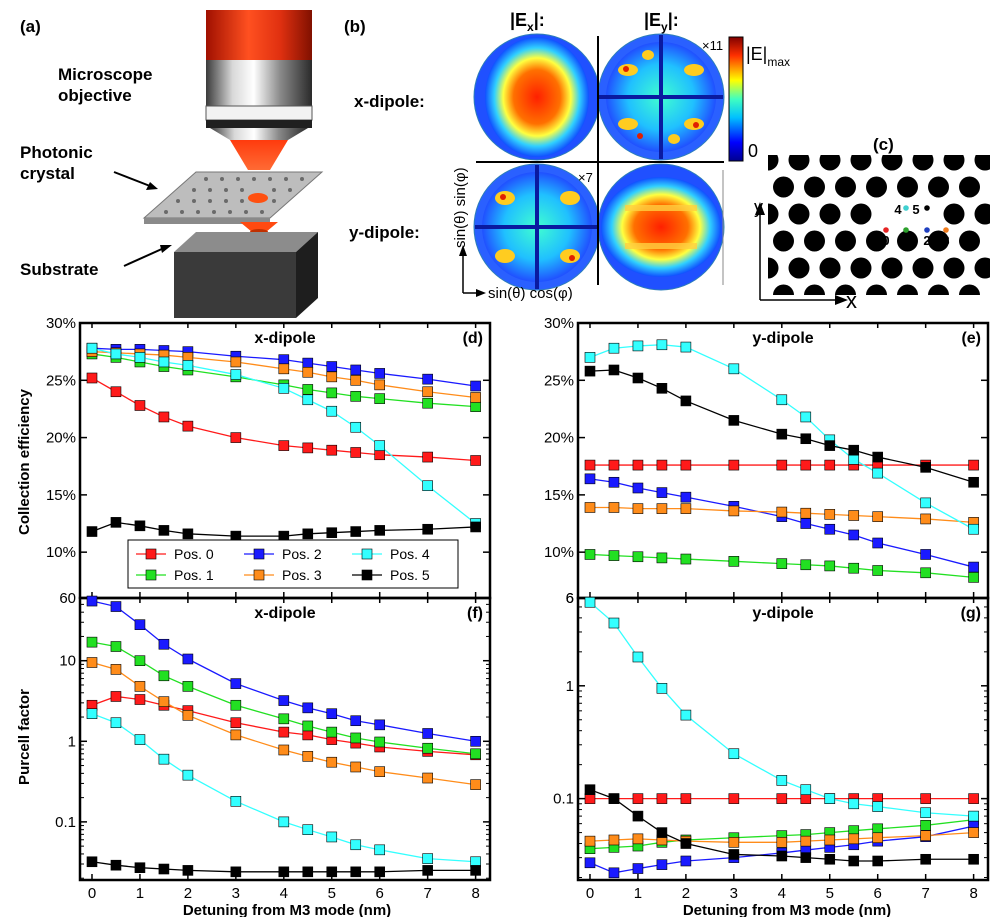 This screenshot has width=996, height=917. I want to click on ytick-label-e: 10%, so click(559, 552).